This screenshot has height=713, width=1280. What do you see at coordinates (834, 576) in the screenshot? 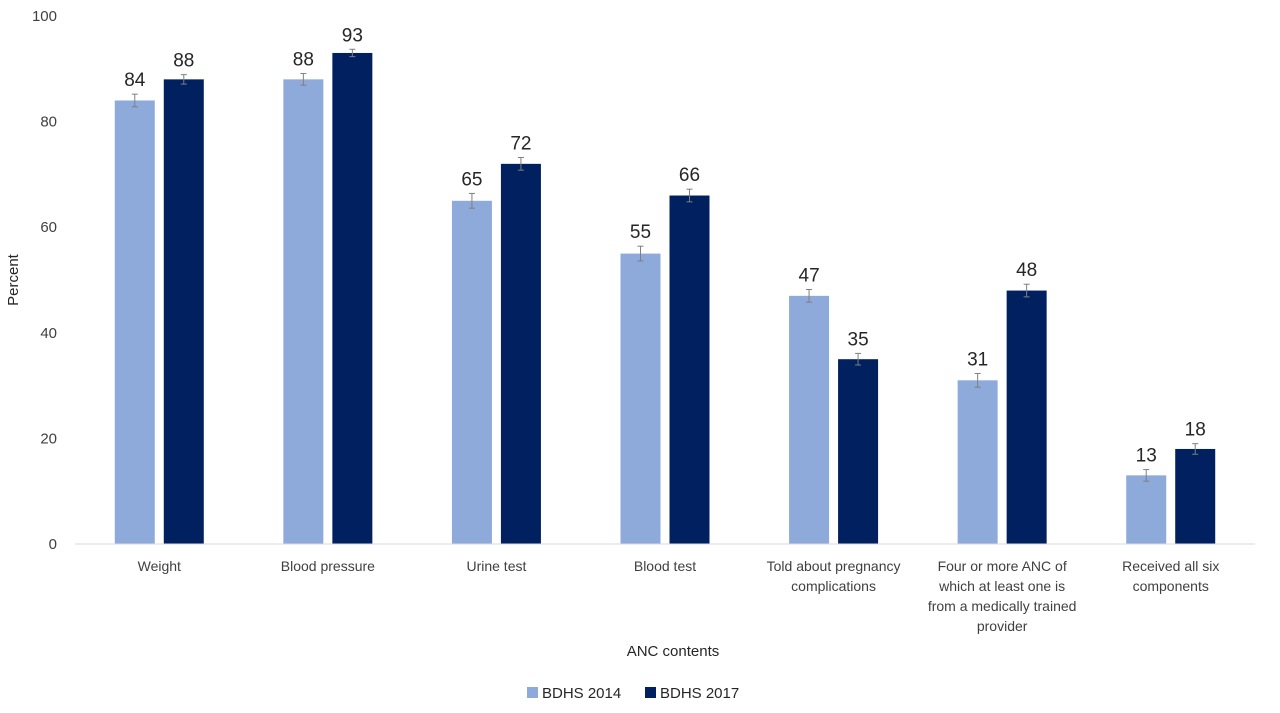
I see `x-category-label: Told about pregnancy complications` at bounding box center [834, 576].